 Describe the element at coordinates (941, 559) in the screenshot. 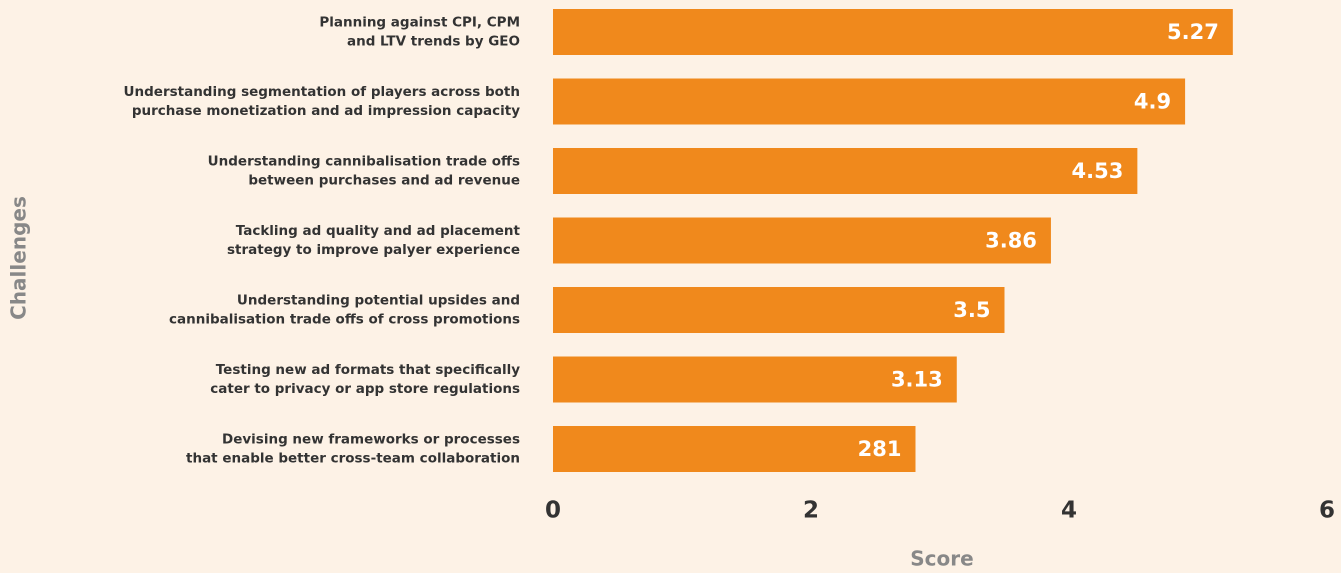

I see `x-axis-title: Score` at that location.